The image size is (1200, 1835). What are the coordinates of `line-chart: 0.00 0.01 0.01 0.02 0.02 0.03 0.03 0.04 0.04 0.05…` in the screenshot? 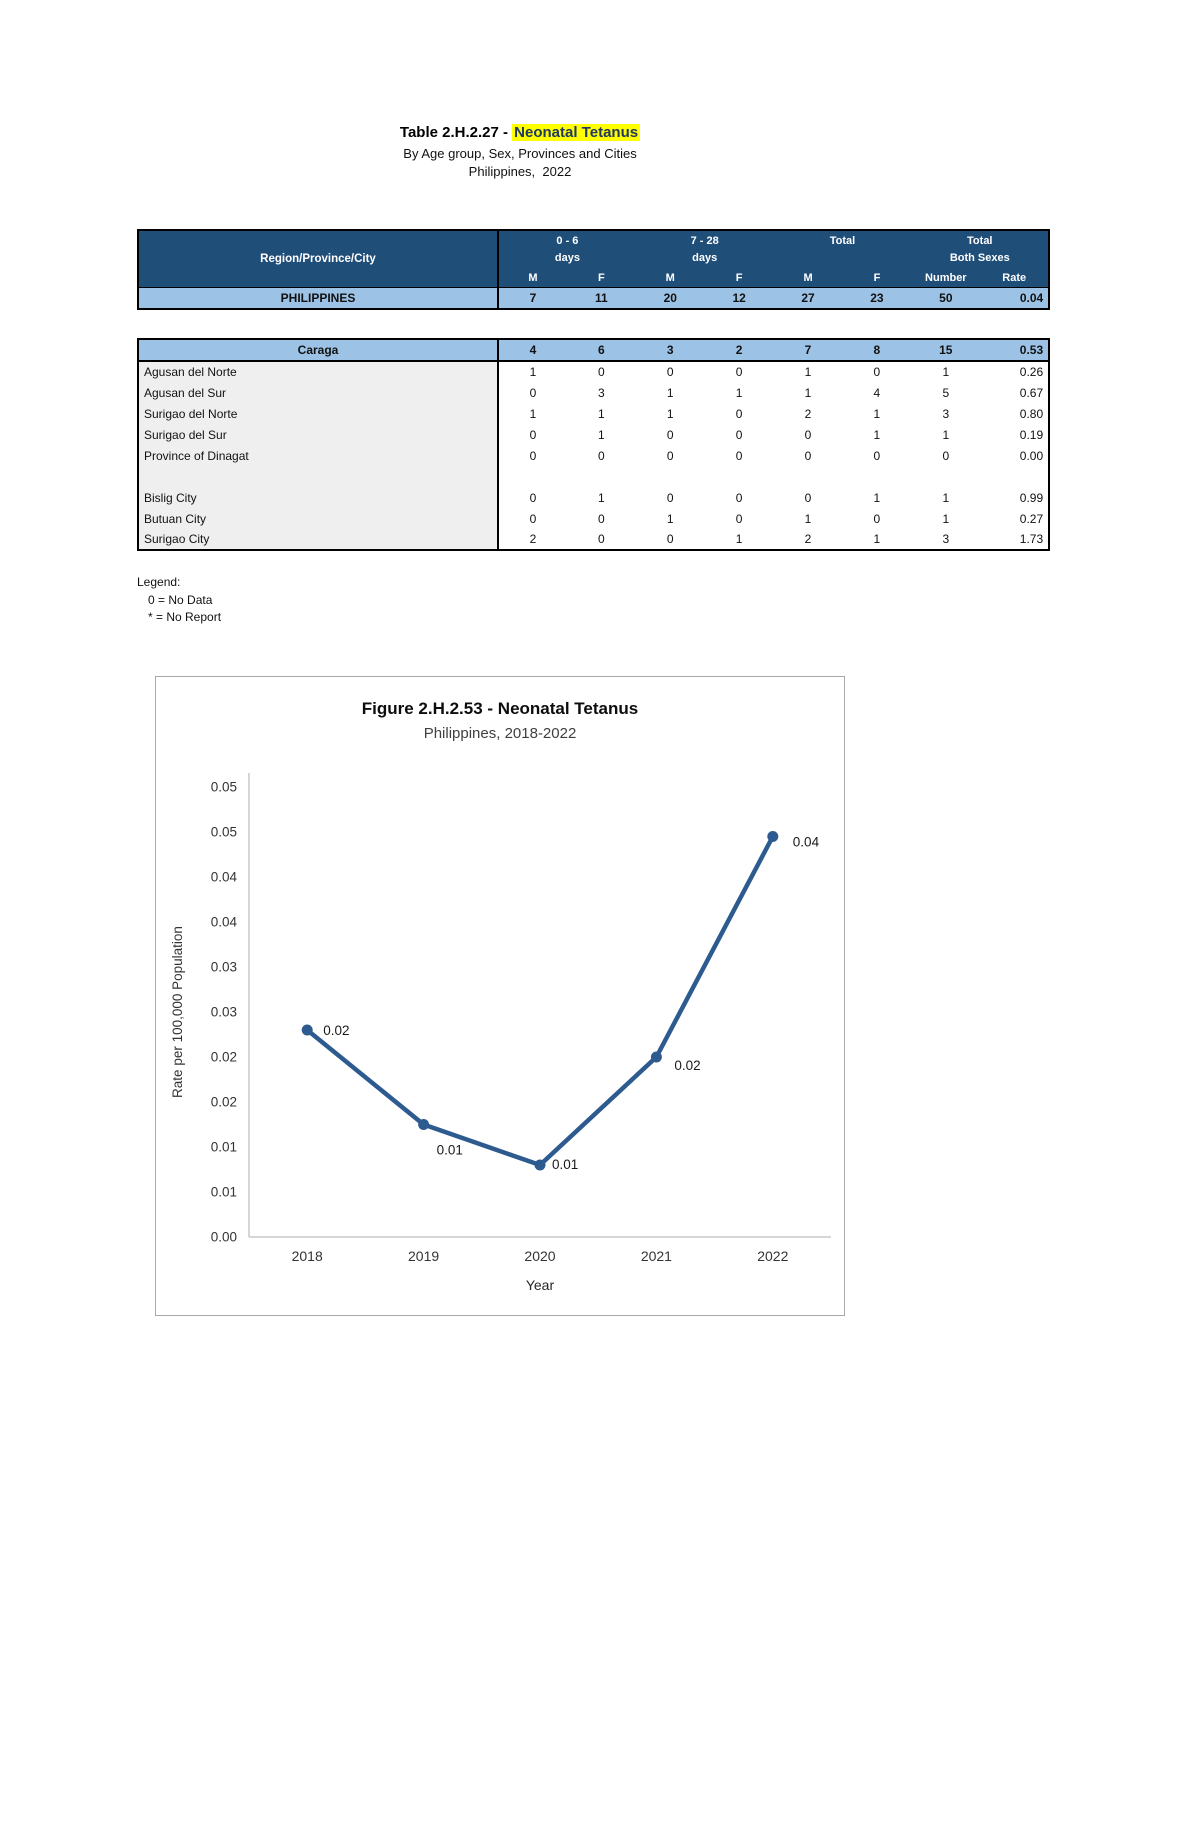 It's located at (521, 1018).